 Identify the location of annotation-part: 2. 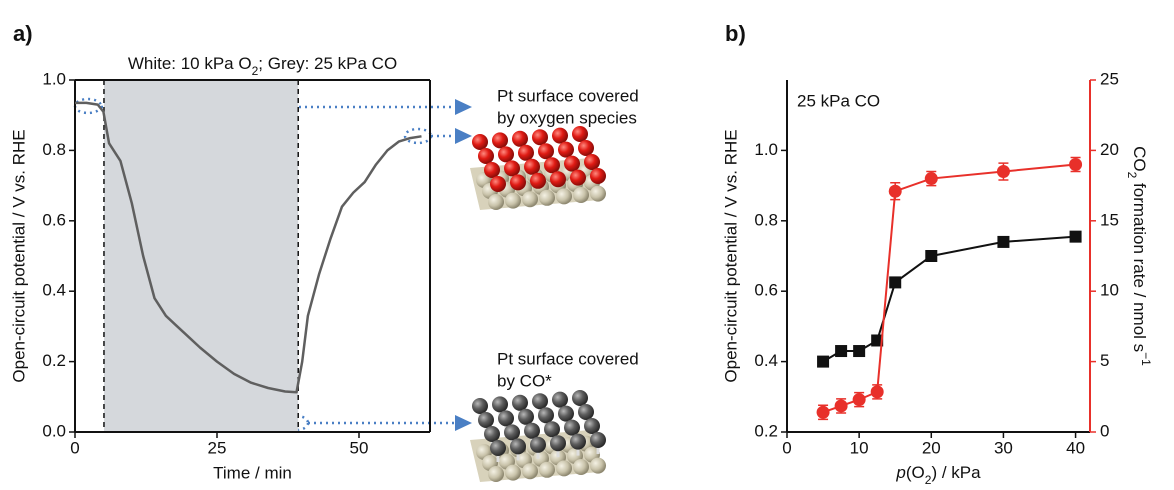
(255, 71).